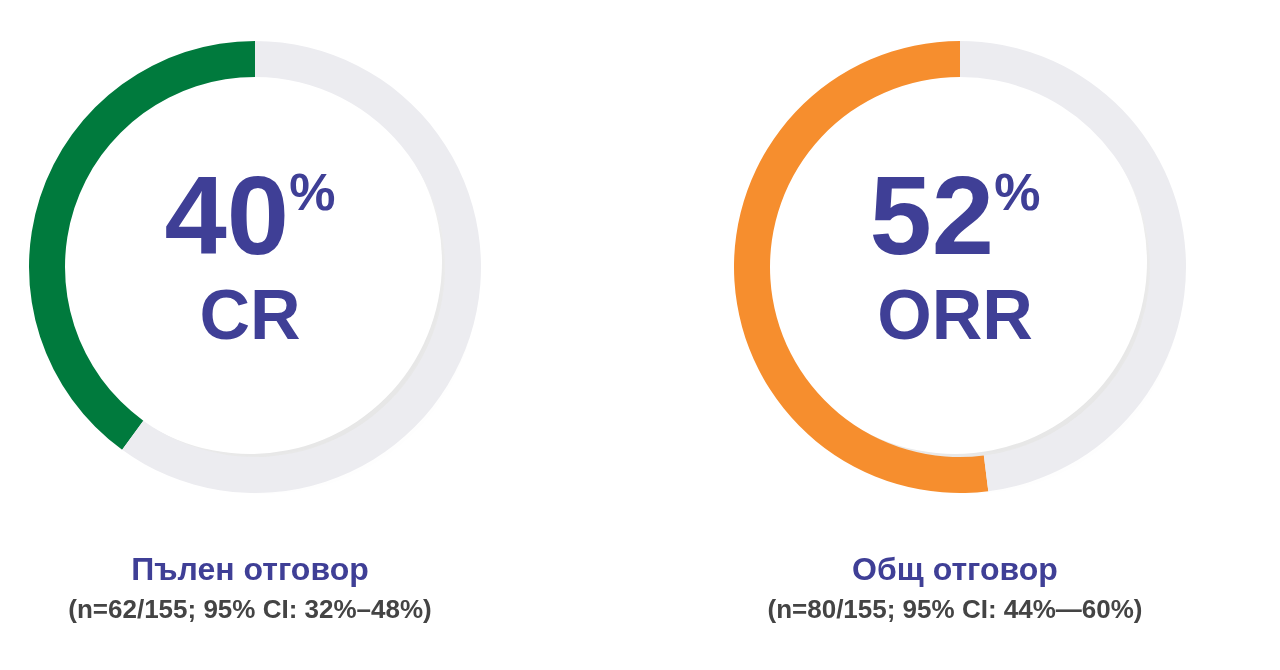 This screenshot has width=1280, height=670. What do you see at coordinates (250, 569) in the screenshot?
I see `text: Пълен отговор` at bounding box center [250, 569].